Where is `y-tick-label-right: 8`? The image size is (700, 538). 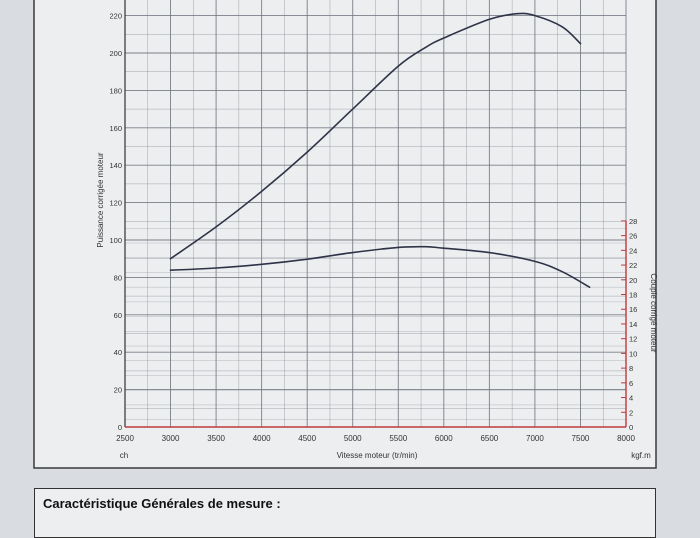
y-tick-label-right: 8 is located at coordinates (631, 368).